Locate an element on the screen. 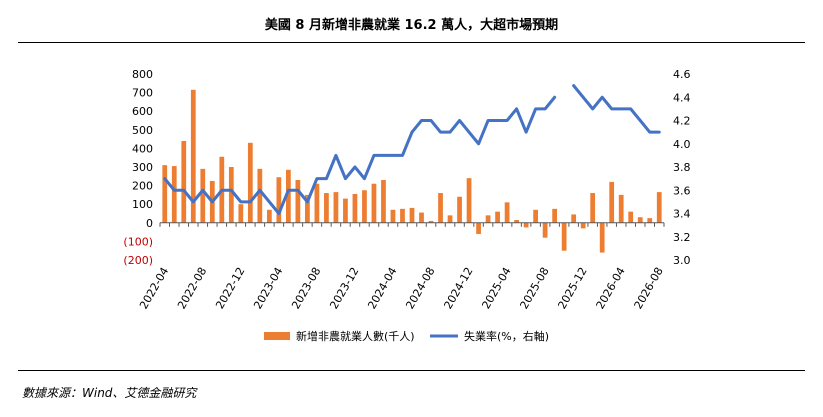  x-axis-tick-label: 2025-08 is located at coordinates (534, 288).